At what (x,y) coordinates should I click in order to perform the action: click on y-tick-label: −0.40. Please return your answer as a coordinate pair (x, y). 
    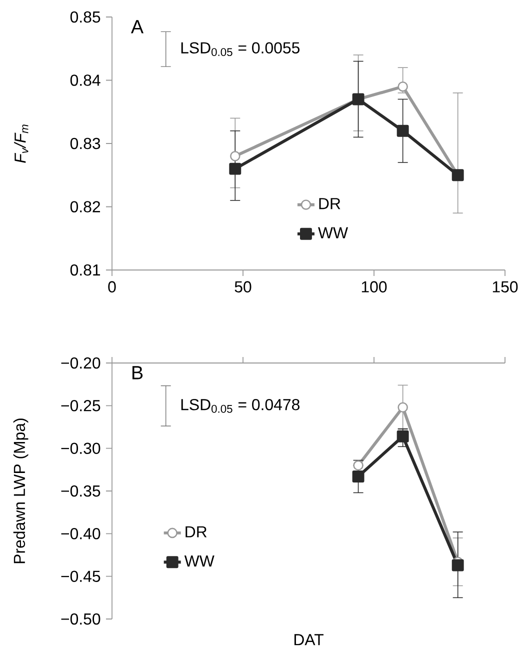
    Looking at the image, I should click on (80, 534).